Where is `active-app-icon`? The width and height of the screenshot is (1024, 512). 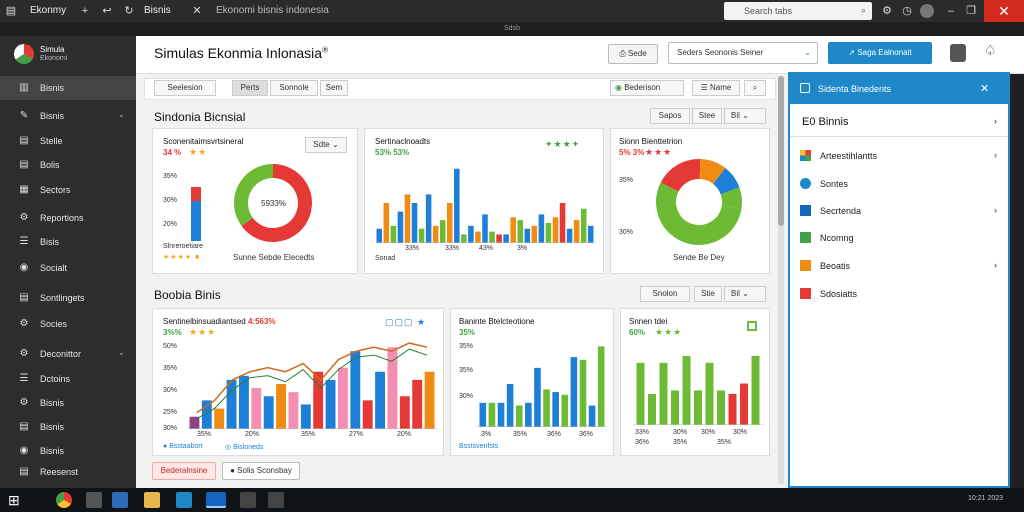 active-app-icon is located at coordinates (216, 500).